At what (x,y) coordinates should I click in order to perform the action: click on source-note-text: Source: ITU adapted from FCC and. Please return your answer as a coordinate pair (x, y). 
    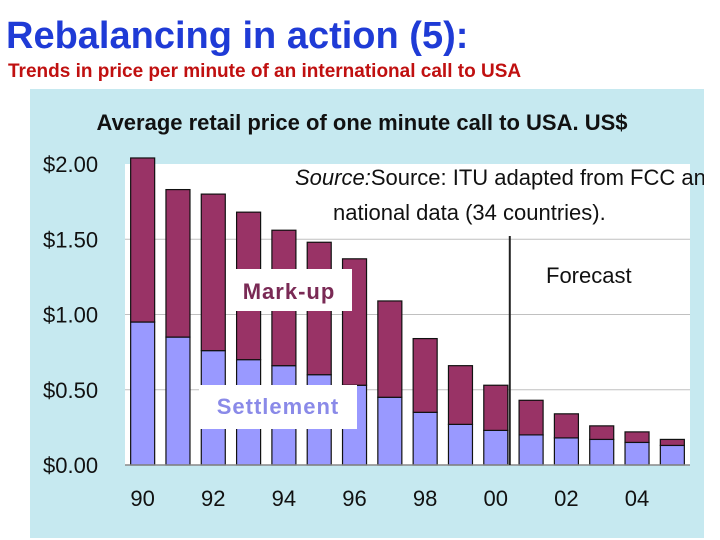
    Looking at the image, I should click on (537, 177).